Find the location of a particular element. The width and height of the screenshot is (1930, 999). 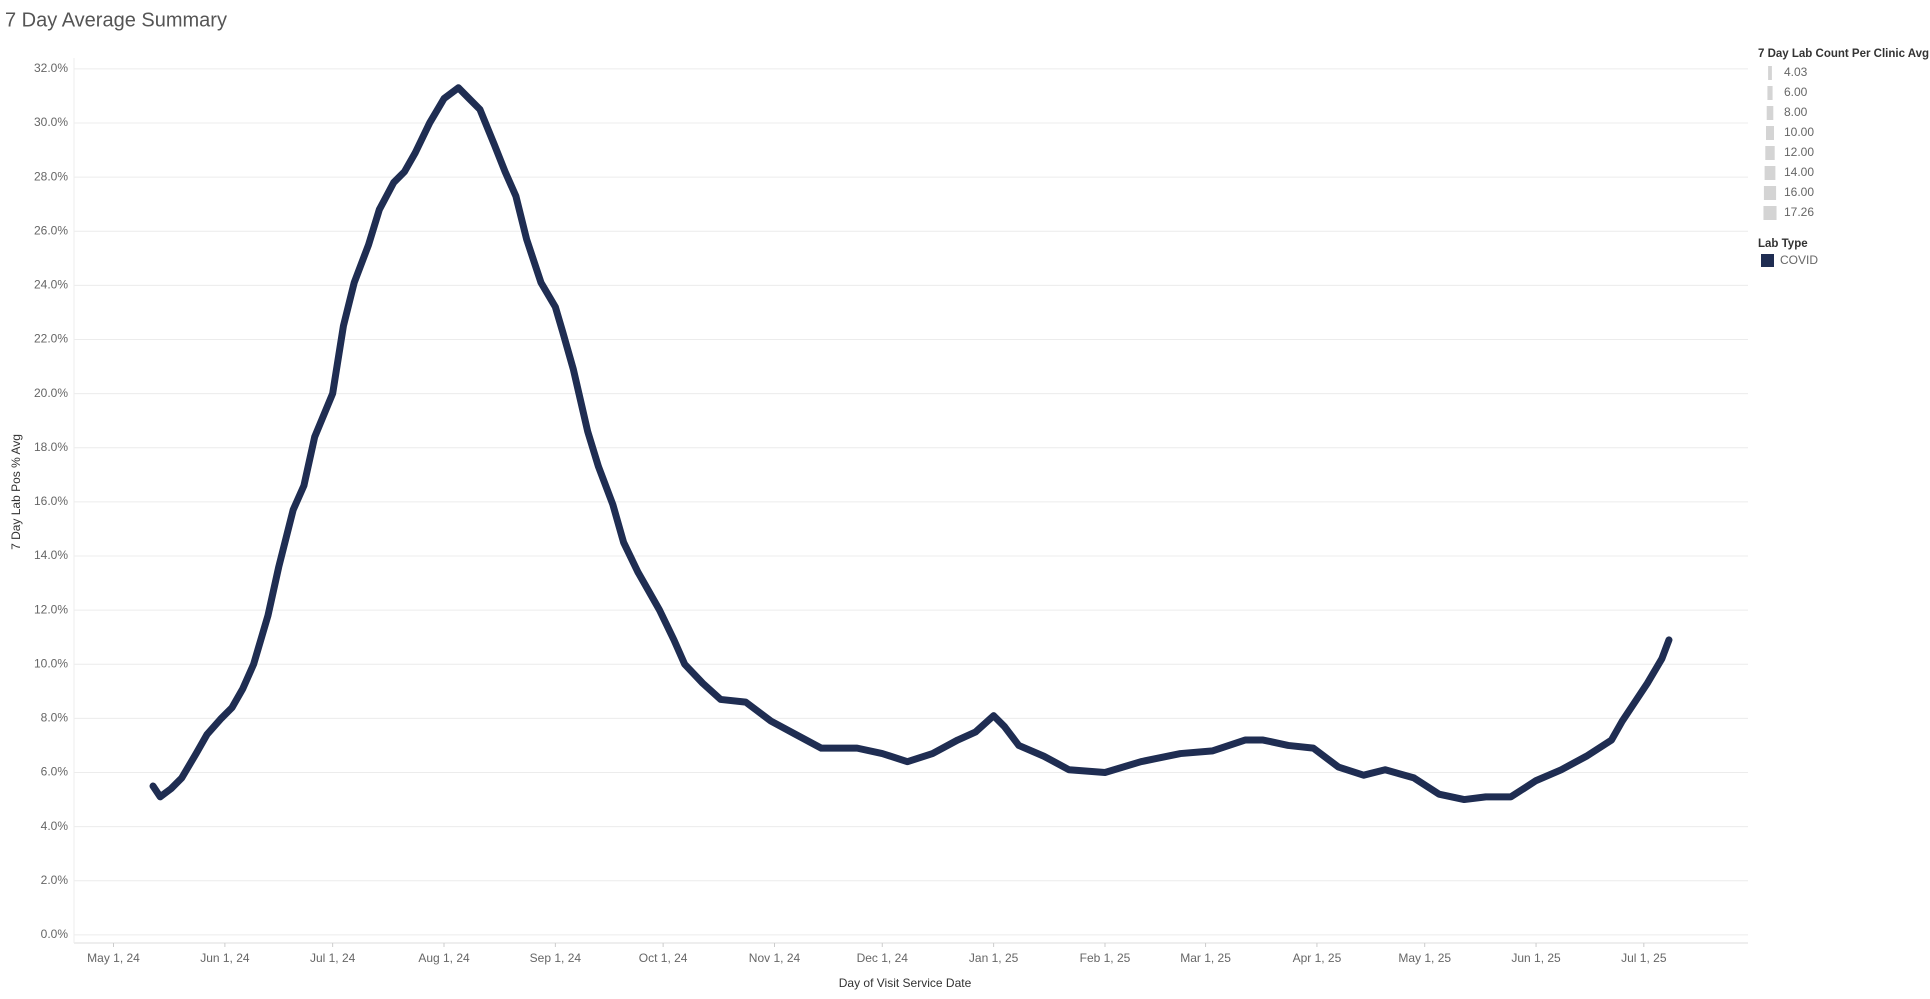

y-axis-title: 7 Day Lab Pos % Avg is located at coordinates (16, 492).